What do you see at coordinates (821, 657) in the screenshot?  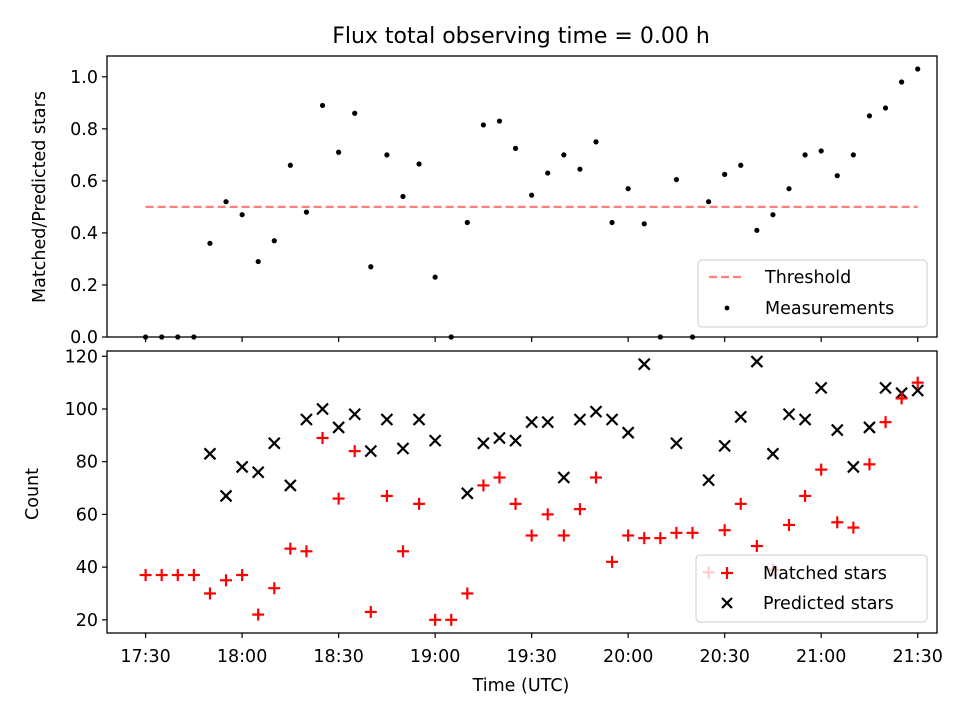 I see `bottom-x-tick-label: 21:00` at bounding box center [821, 657].